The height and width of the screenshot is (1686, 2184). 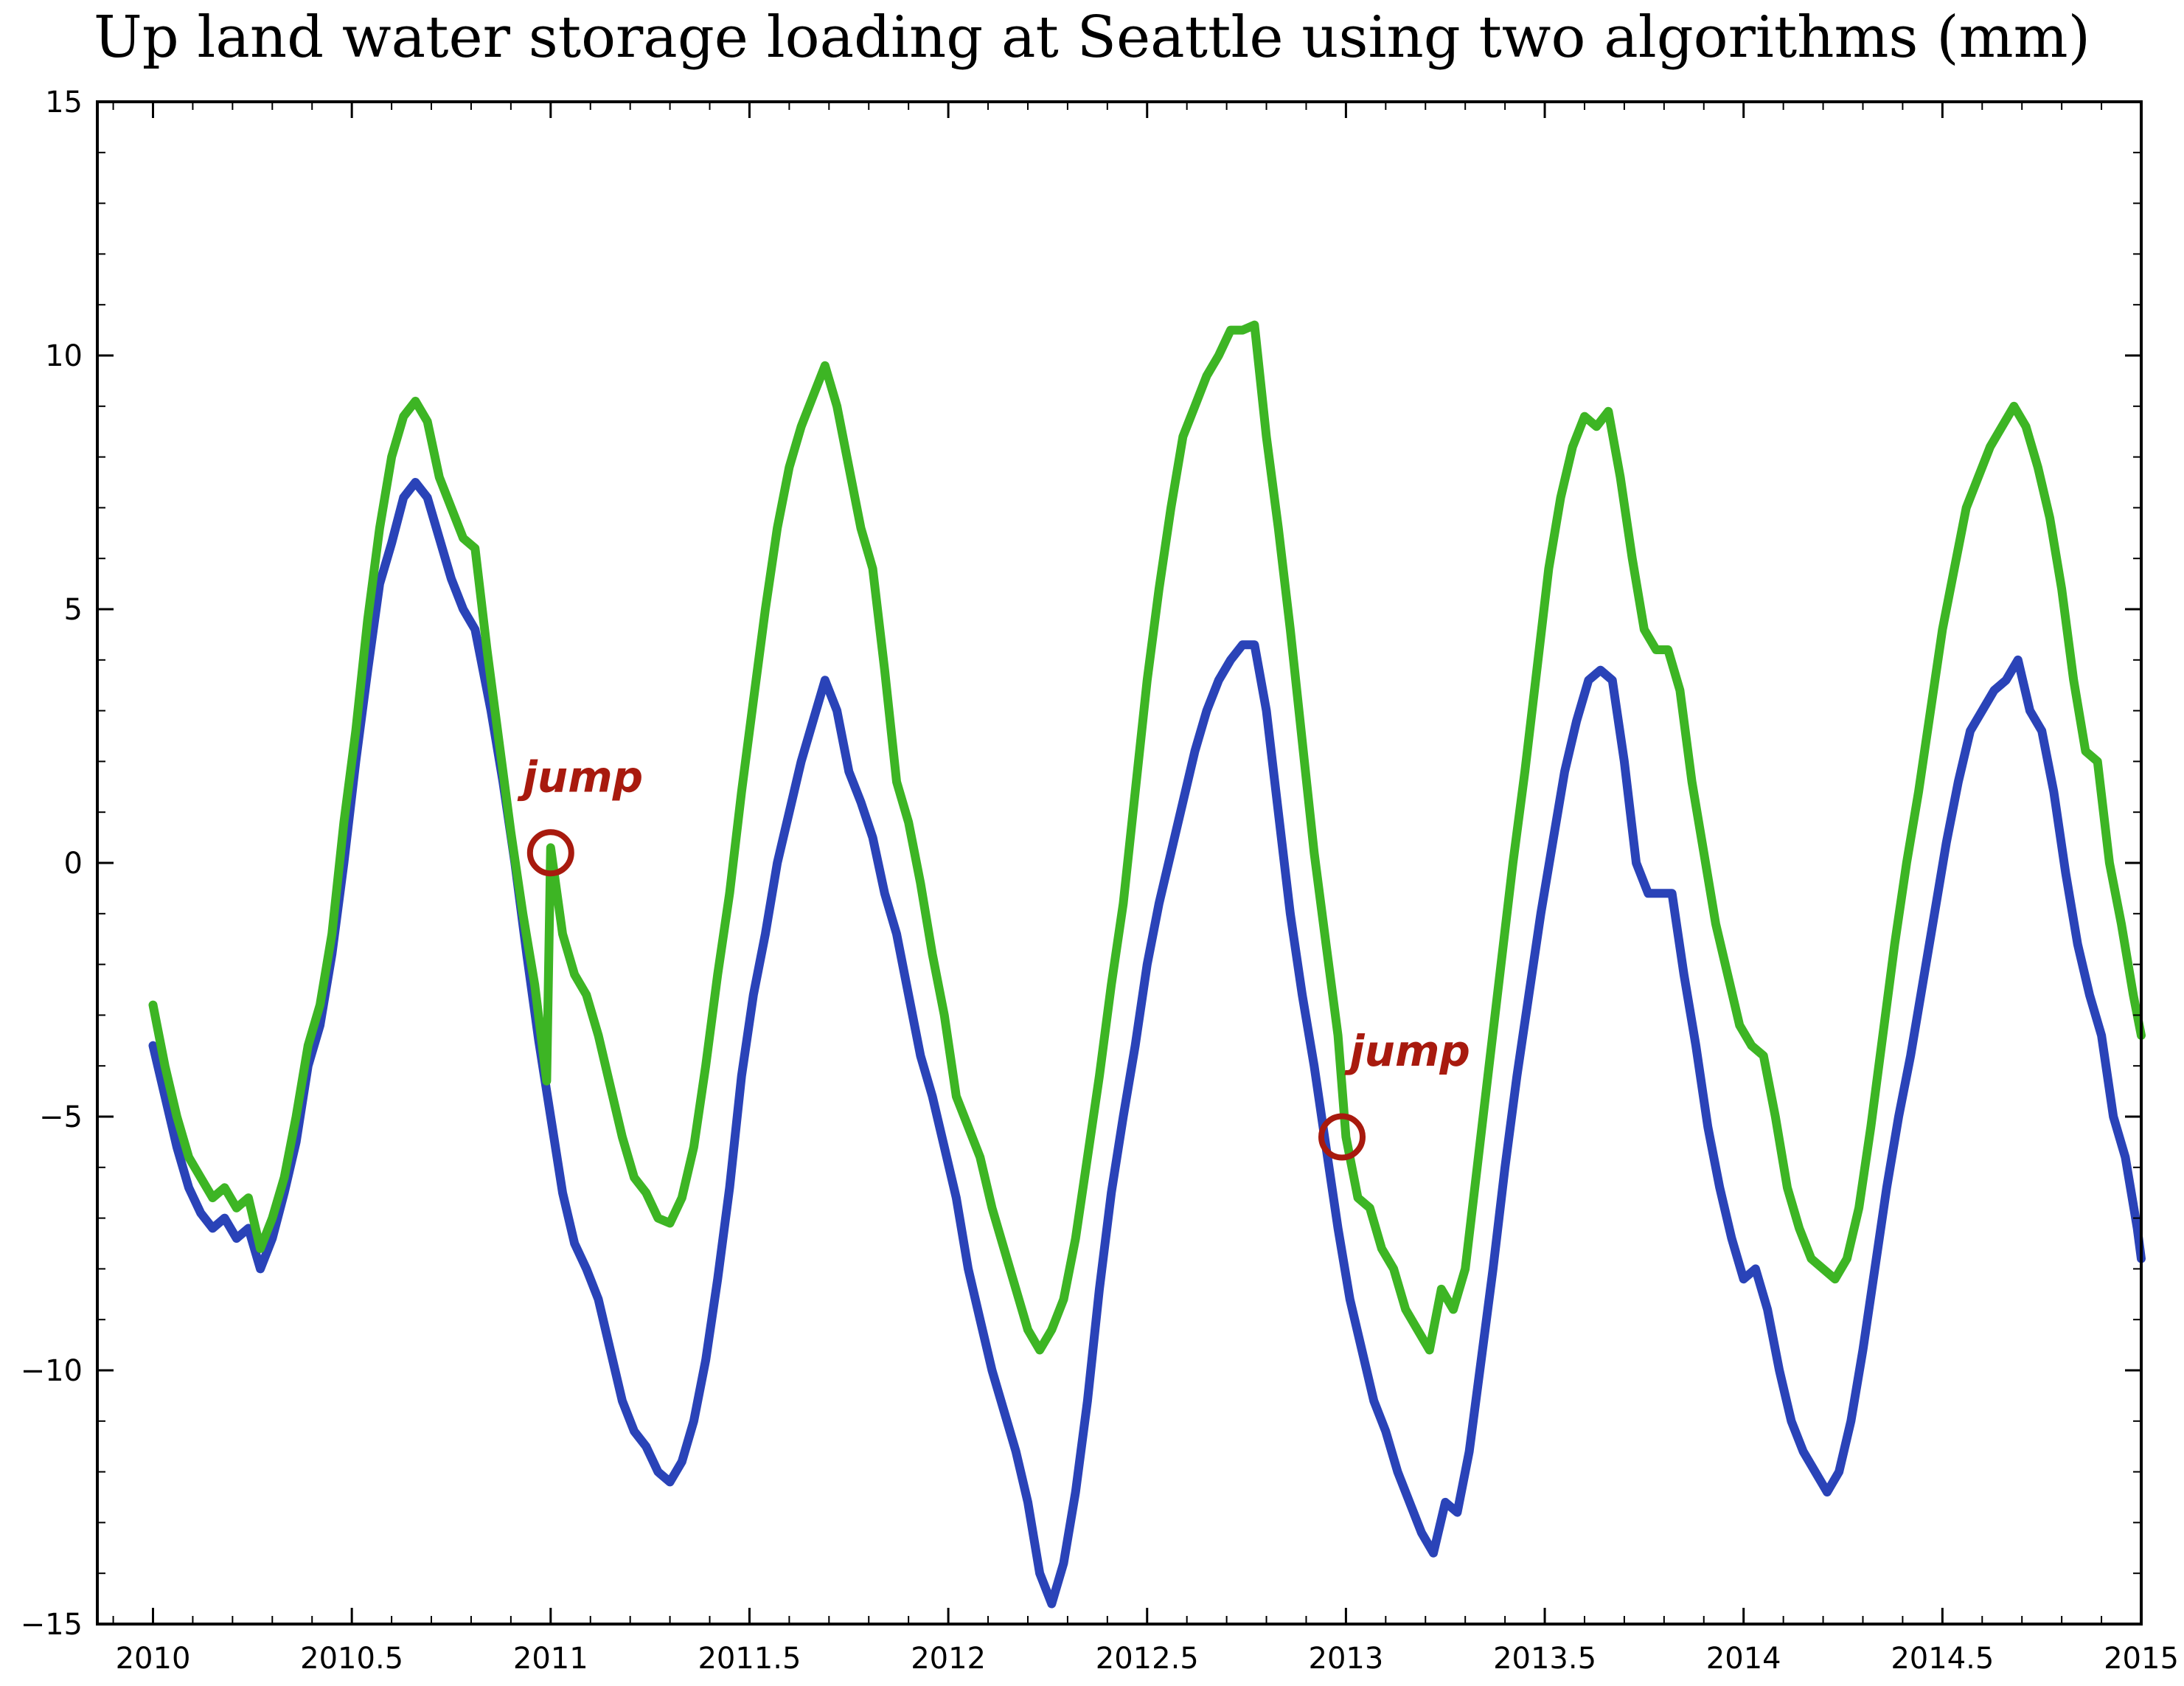 What do you see at coordinates (52, 1625) in the screenshot?
I see `y-tick-label: −15` at bounding box center [52, 1625].